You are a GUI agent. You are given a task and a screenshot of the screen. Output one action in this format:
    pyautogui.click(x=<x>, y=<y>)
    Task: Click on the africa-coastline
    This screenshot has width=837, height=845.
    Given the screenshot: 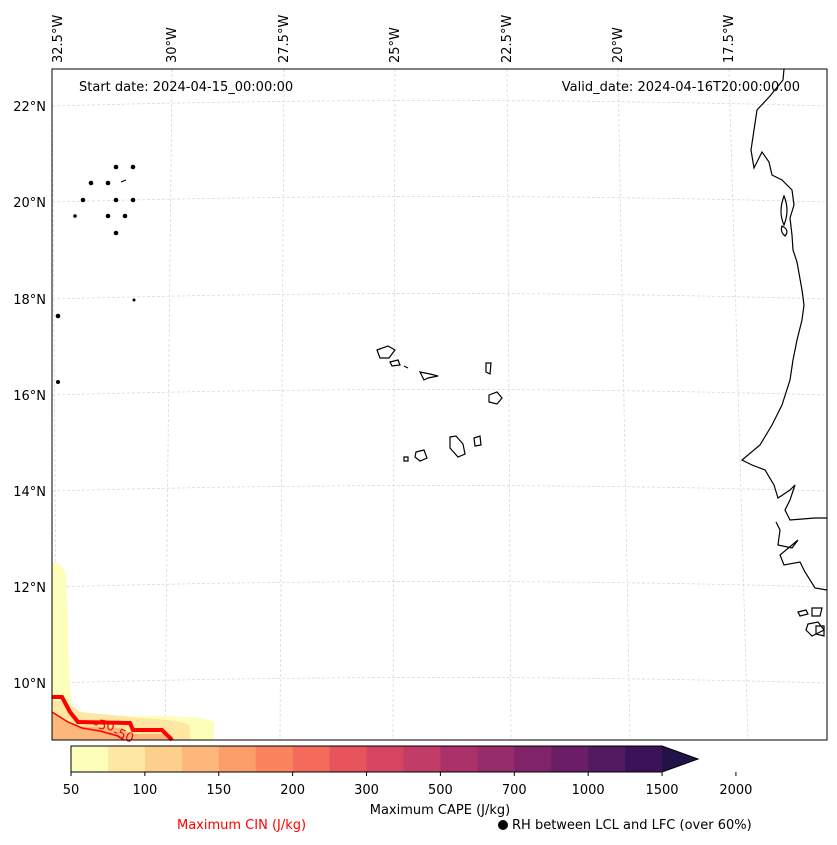 What is the action you would take?
    pyautogui.click(x=783, y=294)
    